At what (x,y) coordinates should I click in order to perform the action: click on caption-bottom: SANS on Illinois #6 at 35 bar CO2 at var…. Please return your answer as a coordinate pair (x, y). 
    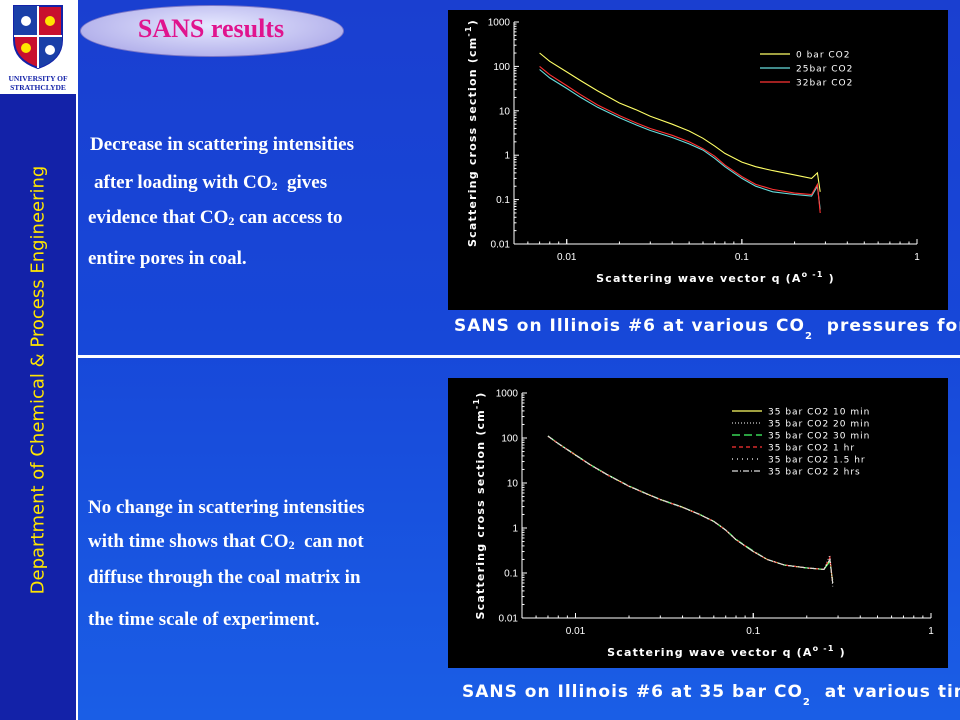
    Looking at the image, I should click on (711, 695).